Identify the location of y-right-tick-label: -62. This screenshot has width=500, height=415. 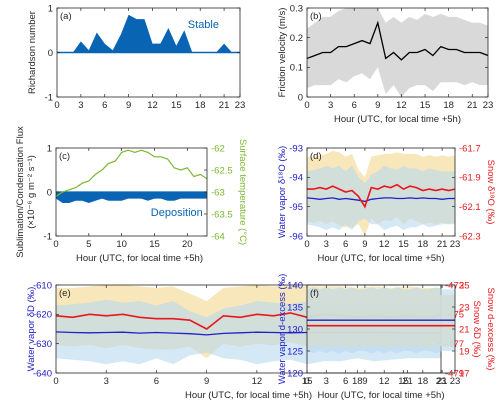
(218, 148).